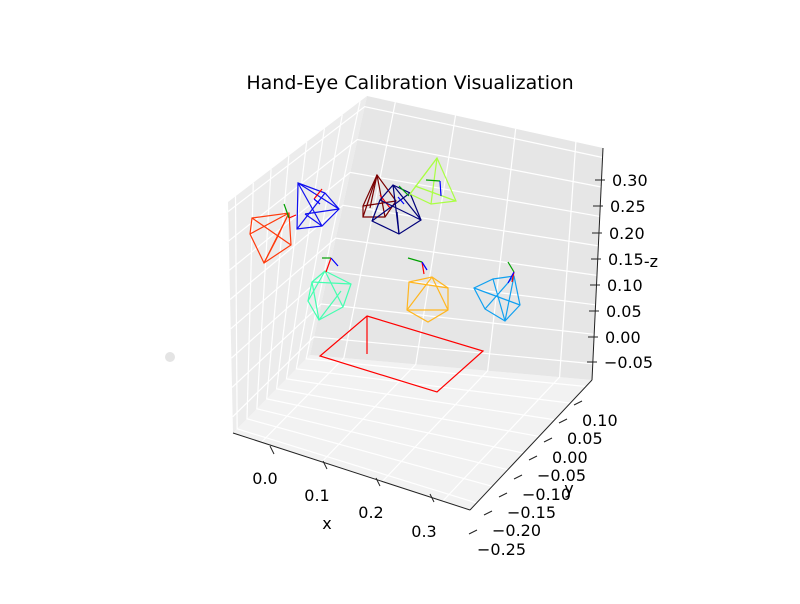 This screenshot has width=800, height=604. What do you see at coordinates (624, 311) in the screenshot?
I see `z-tick-label: 0.05` at bounding box center [624, 311].